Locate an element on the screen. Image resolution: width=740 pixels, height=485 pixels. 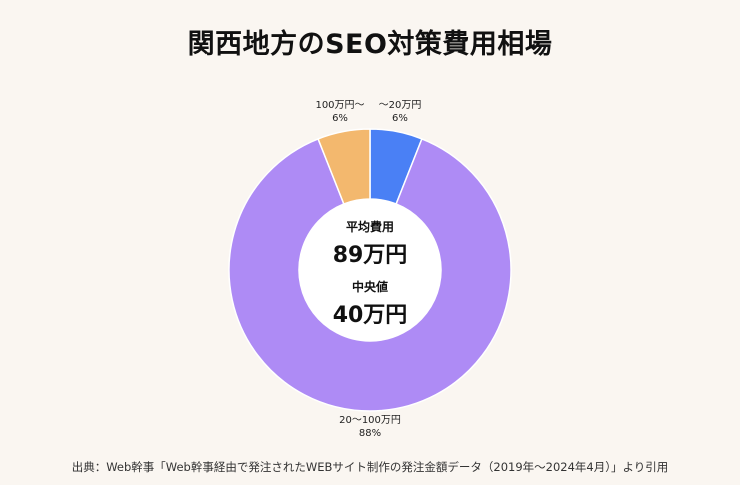
slice-percent-2: 6% is located at coordinates (340, 118).